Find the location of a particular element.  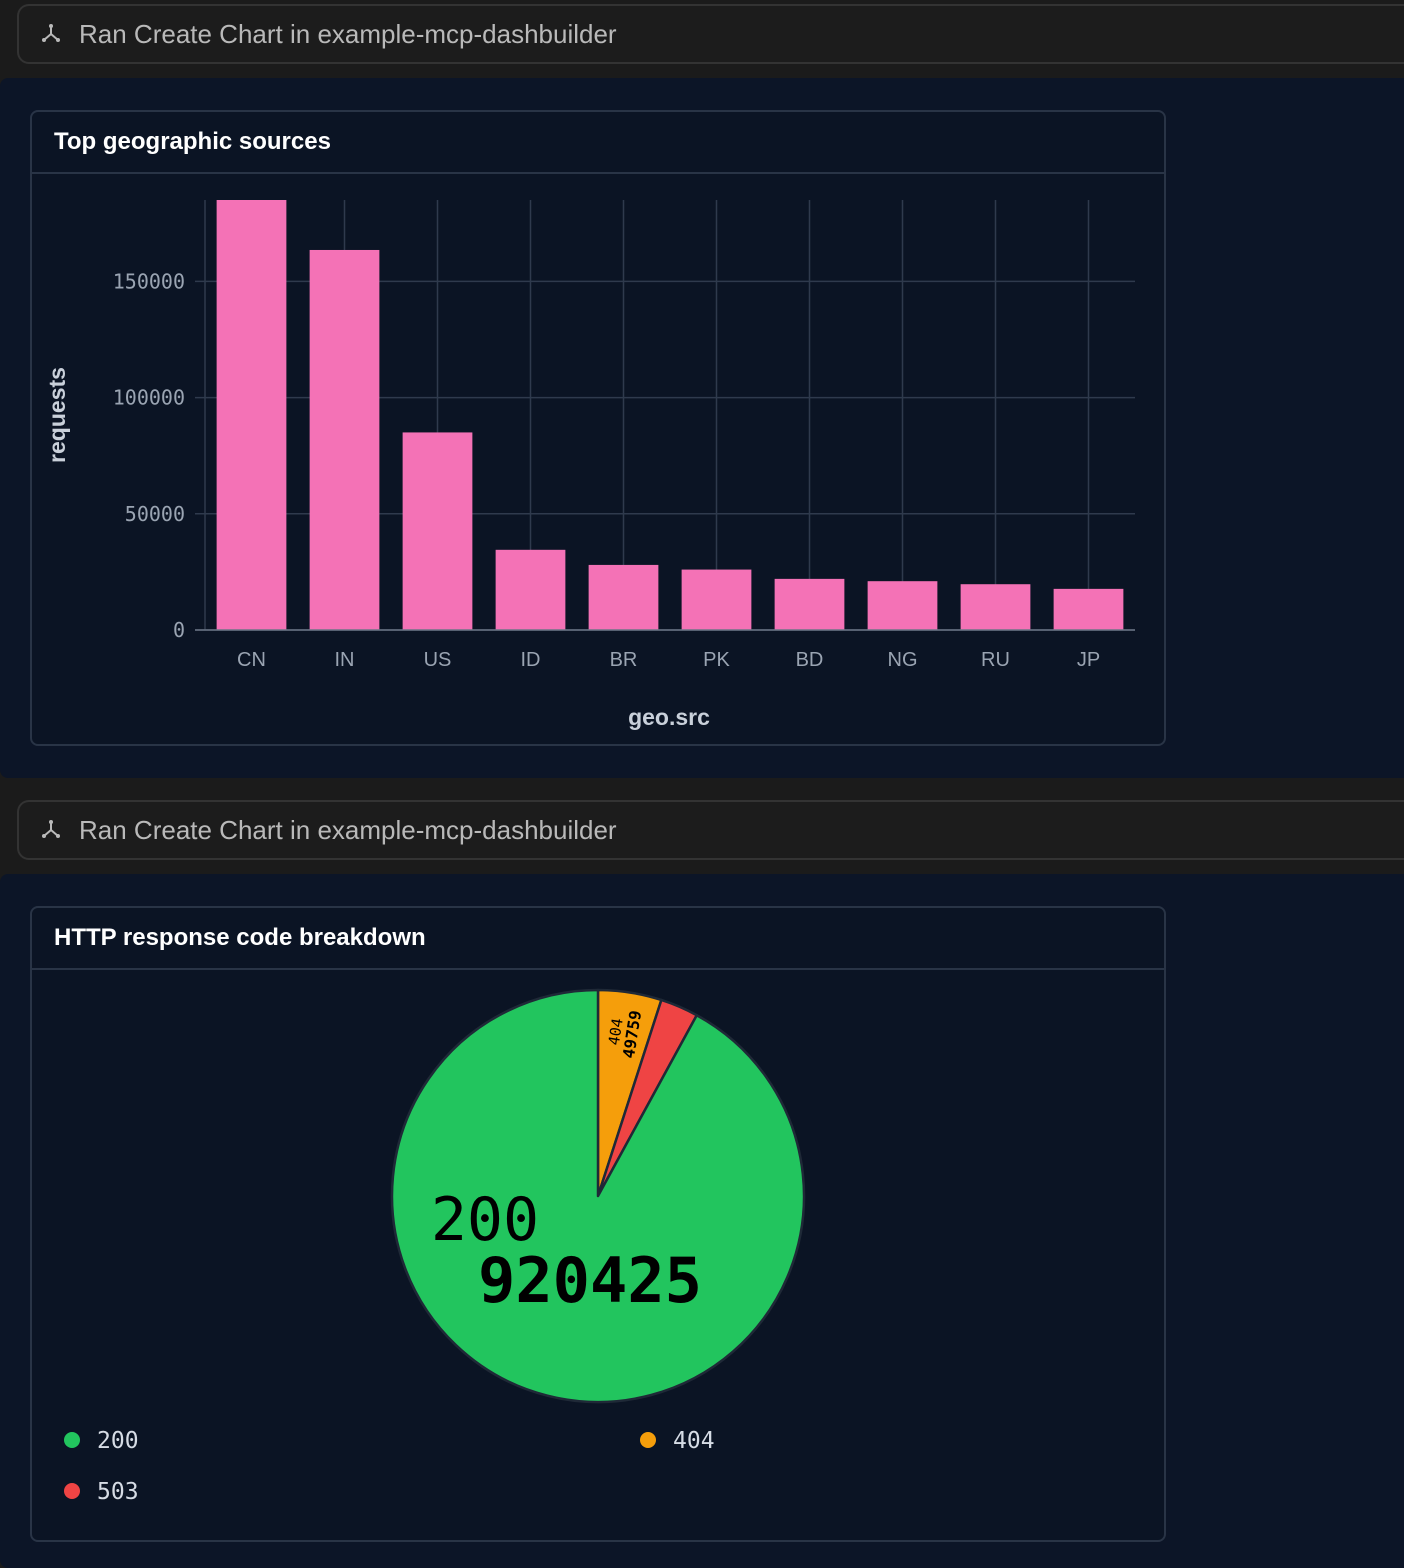

x-tick-label: IN is located at coordinates (345, 660).